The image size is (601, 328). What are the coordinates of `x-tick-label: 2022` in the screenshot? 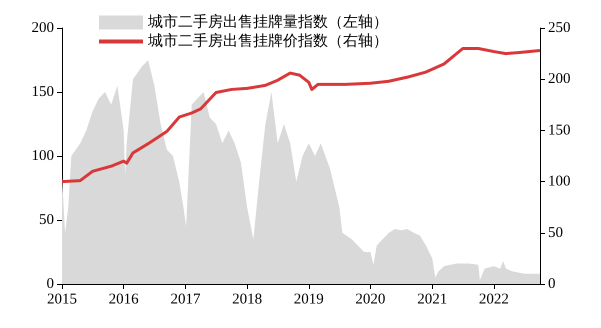 It's located at (493, 300).